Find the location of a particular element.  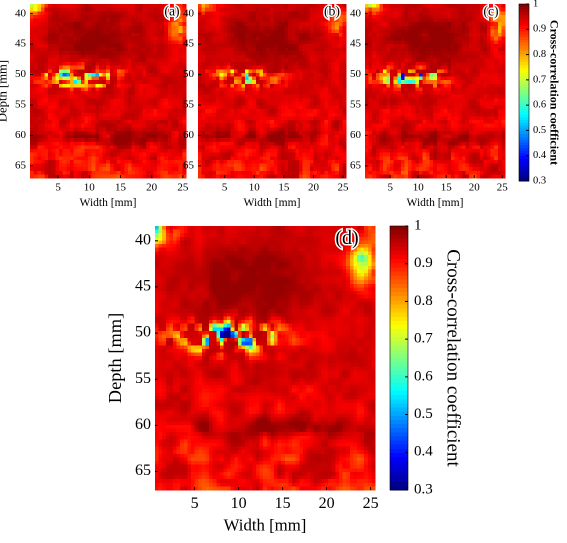

y-axis-label: Depth [mm] is located at coordinates (5, 91).